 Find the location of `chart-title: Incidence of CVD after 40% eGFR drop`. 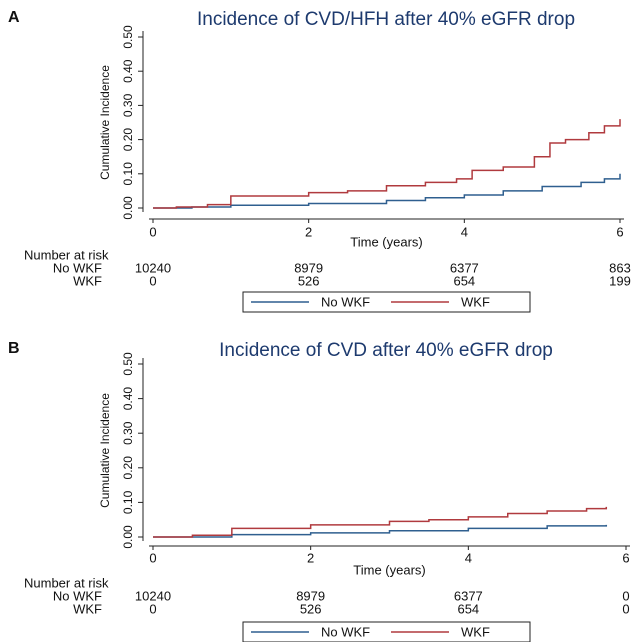

chart-title: Incidence of CVD after 40% eGFR drop is located at coordinates (386, 350).